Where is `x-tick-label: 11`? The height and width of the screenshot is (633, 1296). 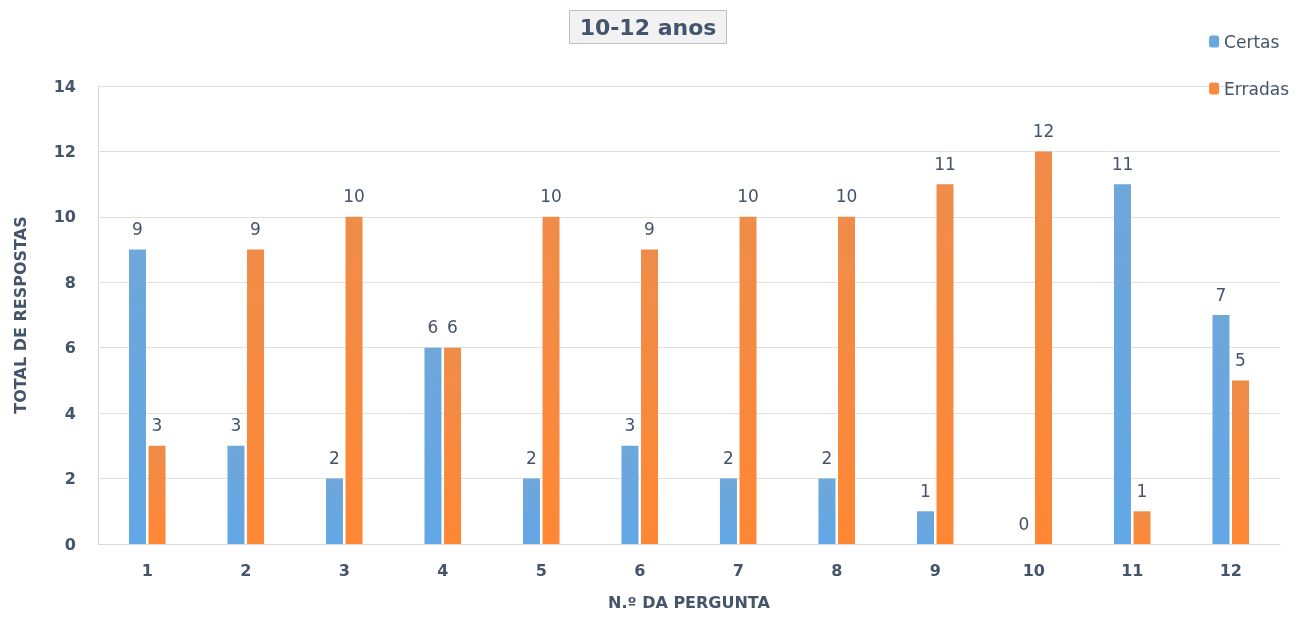 x-tick-label: 11 is located at coordinates (1132, 570).